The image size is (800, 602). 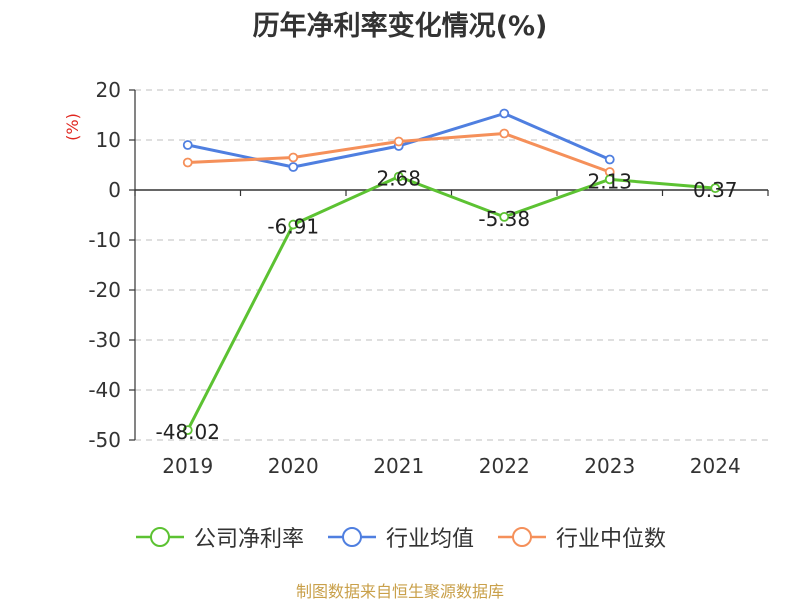 I want to click on legend-item: 行业中位数, so click(x=581, y=537).